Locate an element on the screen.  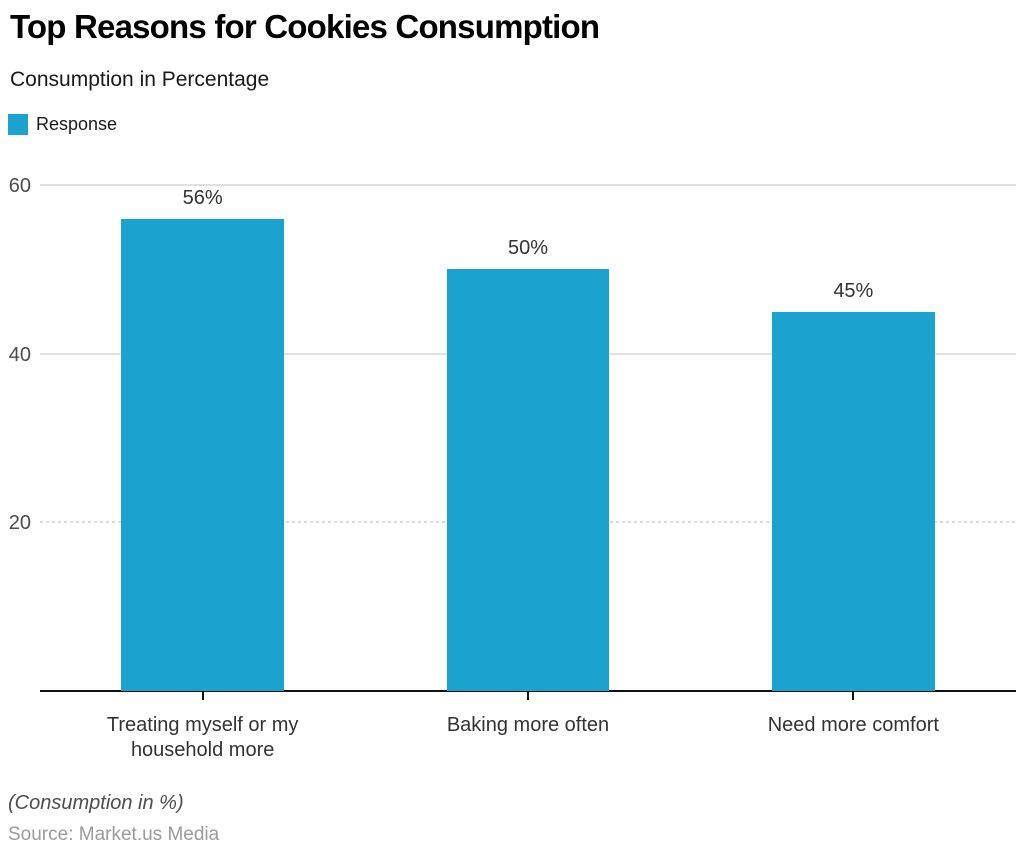
y-axis-tick-label: 40 is located at coordinates (19, 354).